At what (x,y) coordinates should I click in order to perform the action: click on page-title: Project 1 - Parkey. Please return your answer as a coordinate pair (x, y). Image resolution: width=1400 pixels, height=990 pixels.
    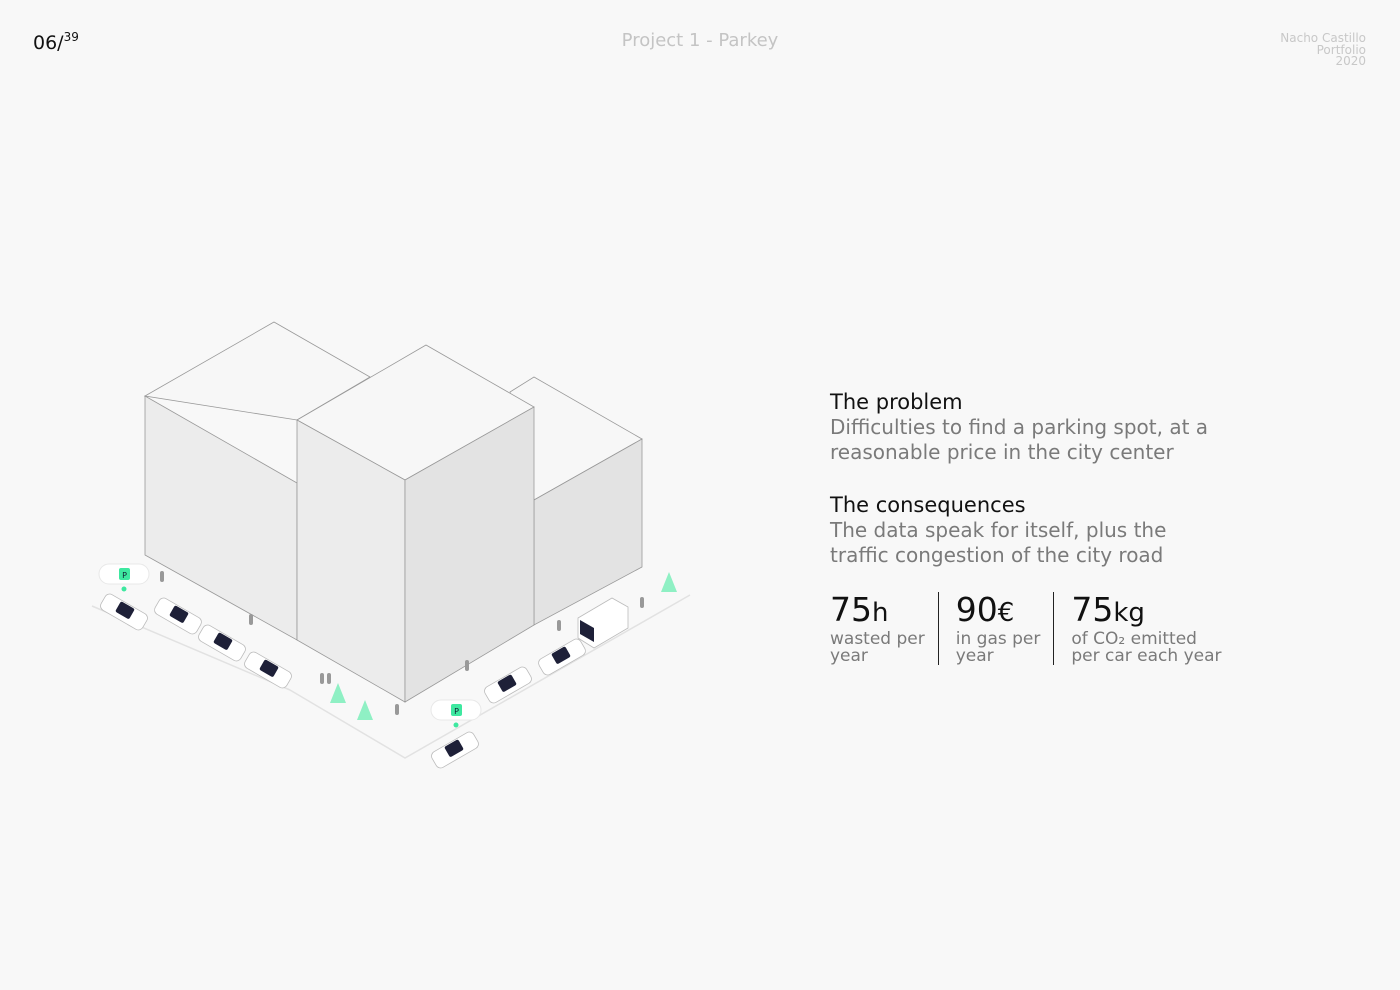
    Looking at the image, I should click on (700, 40).